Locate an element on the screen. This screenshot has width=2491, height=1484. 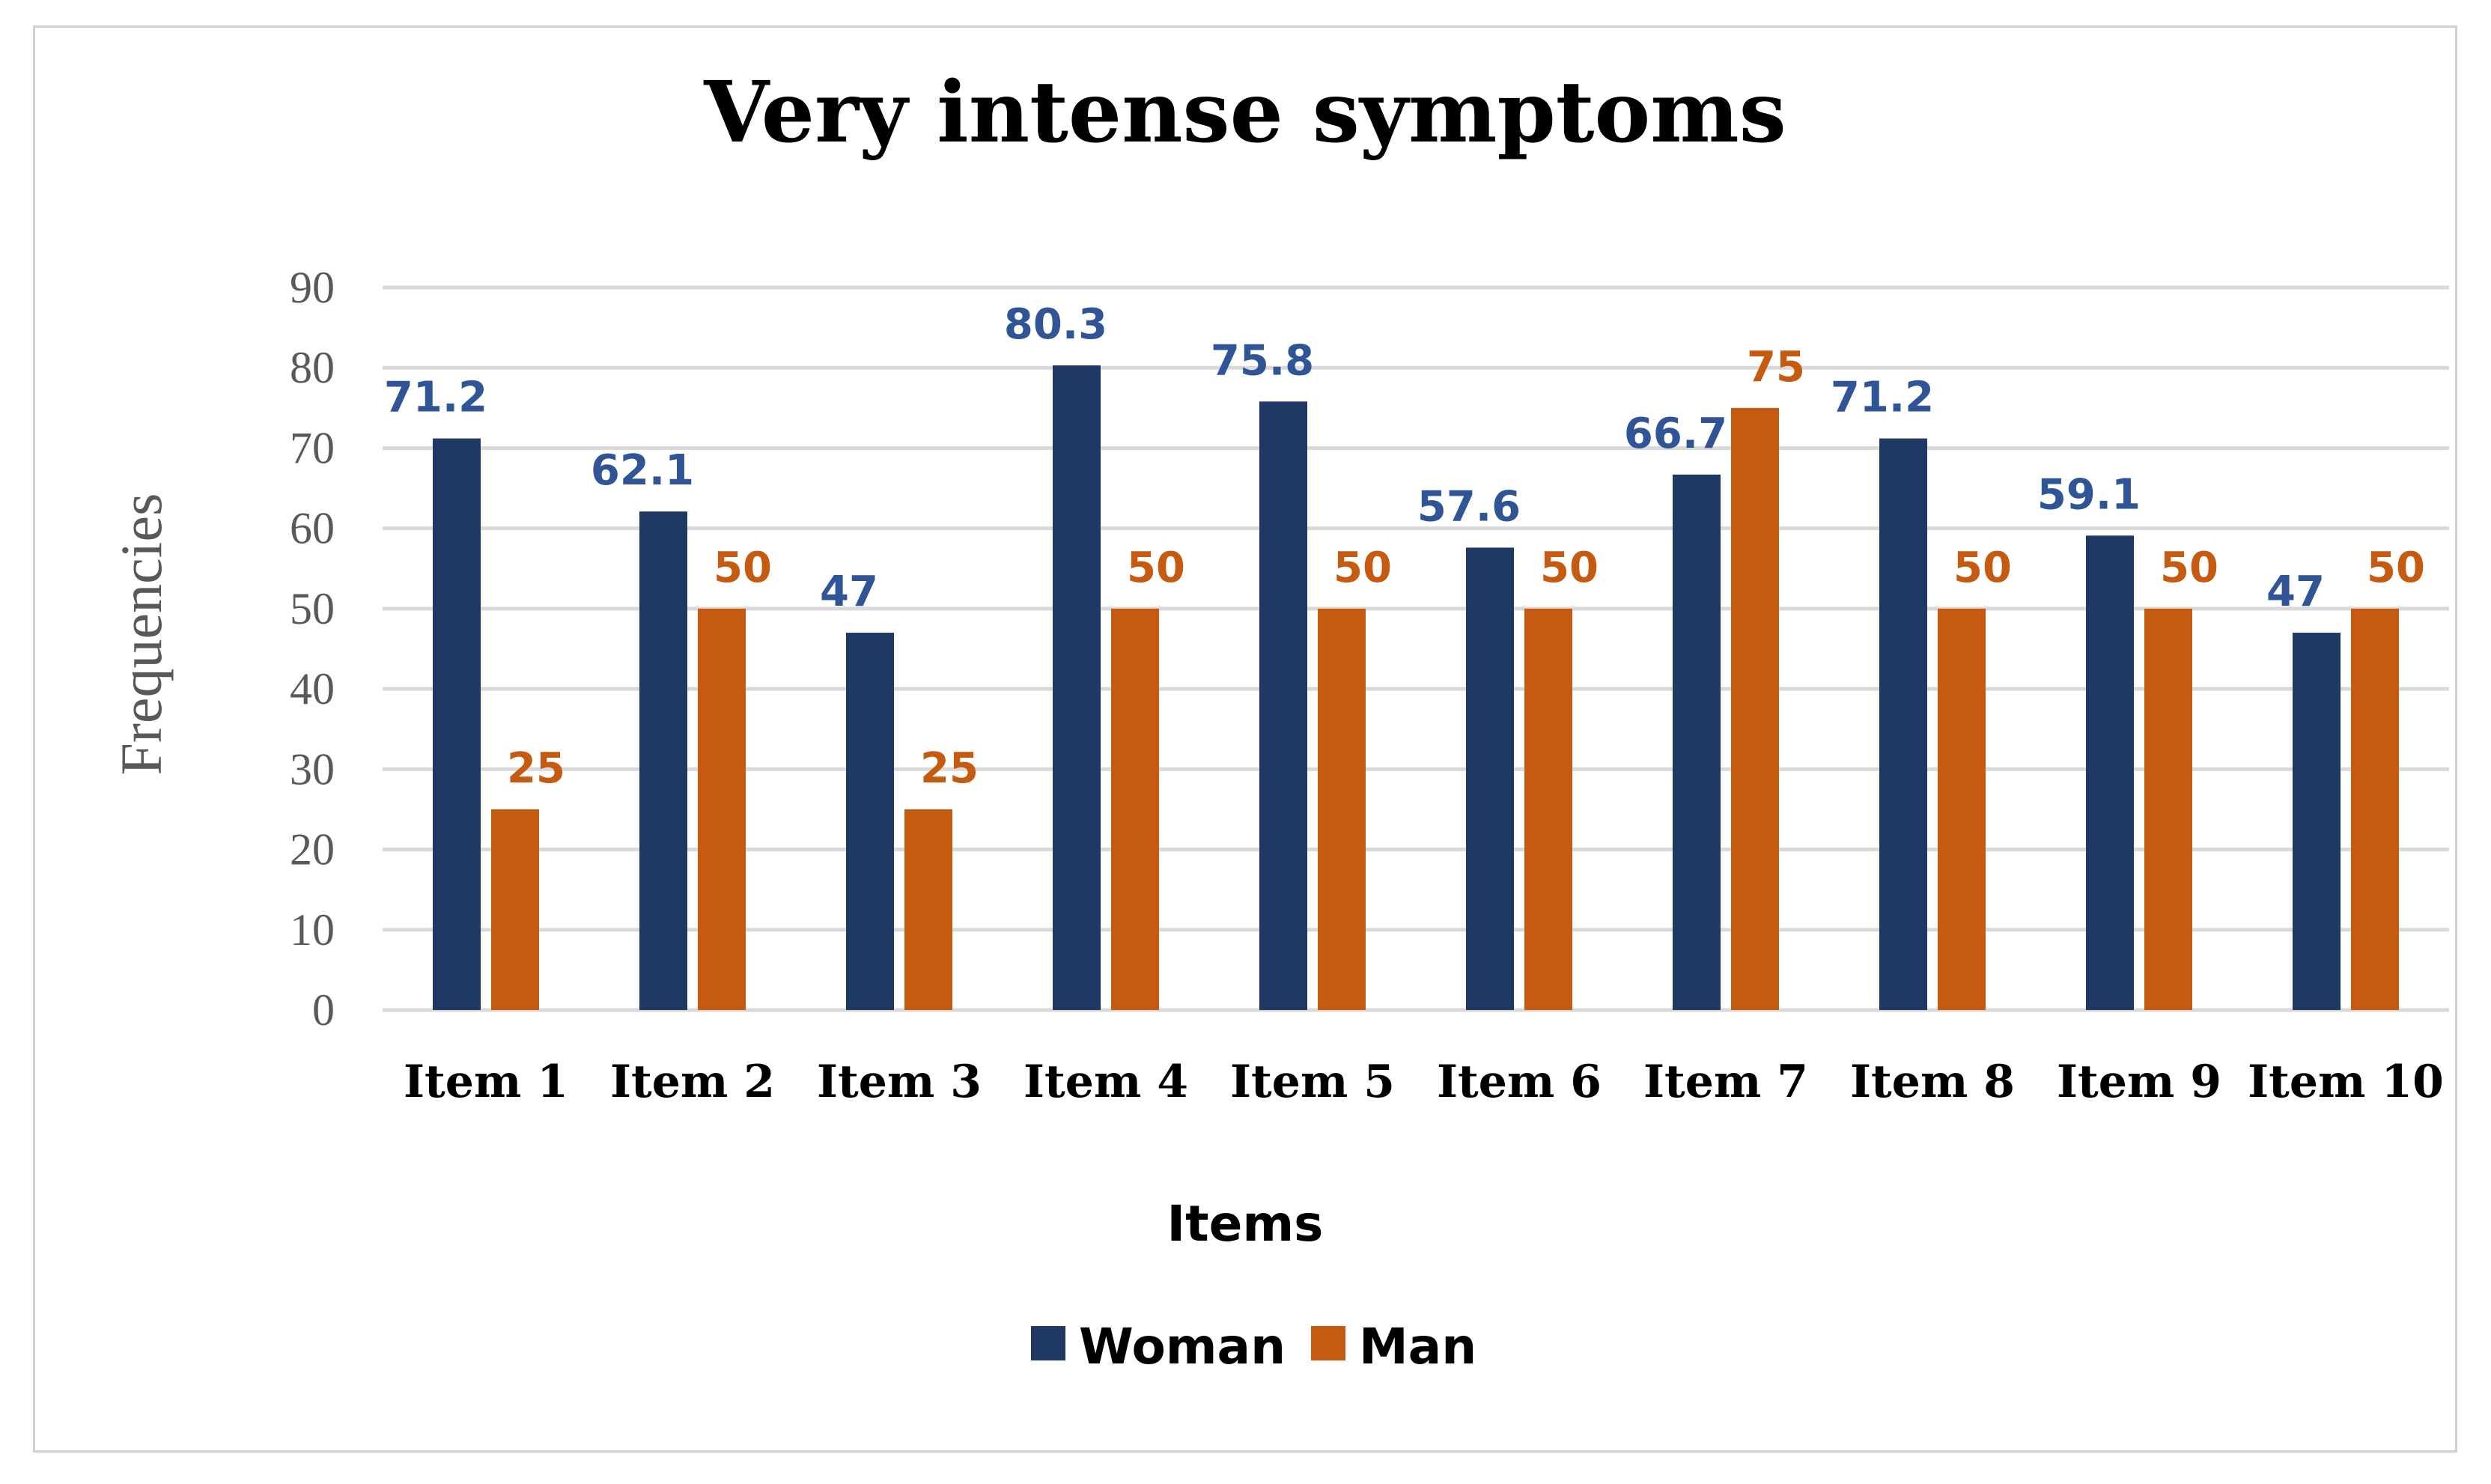
x-tick-label: Item 2 is located at coordinates (692, 1082).